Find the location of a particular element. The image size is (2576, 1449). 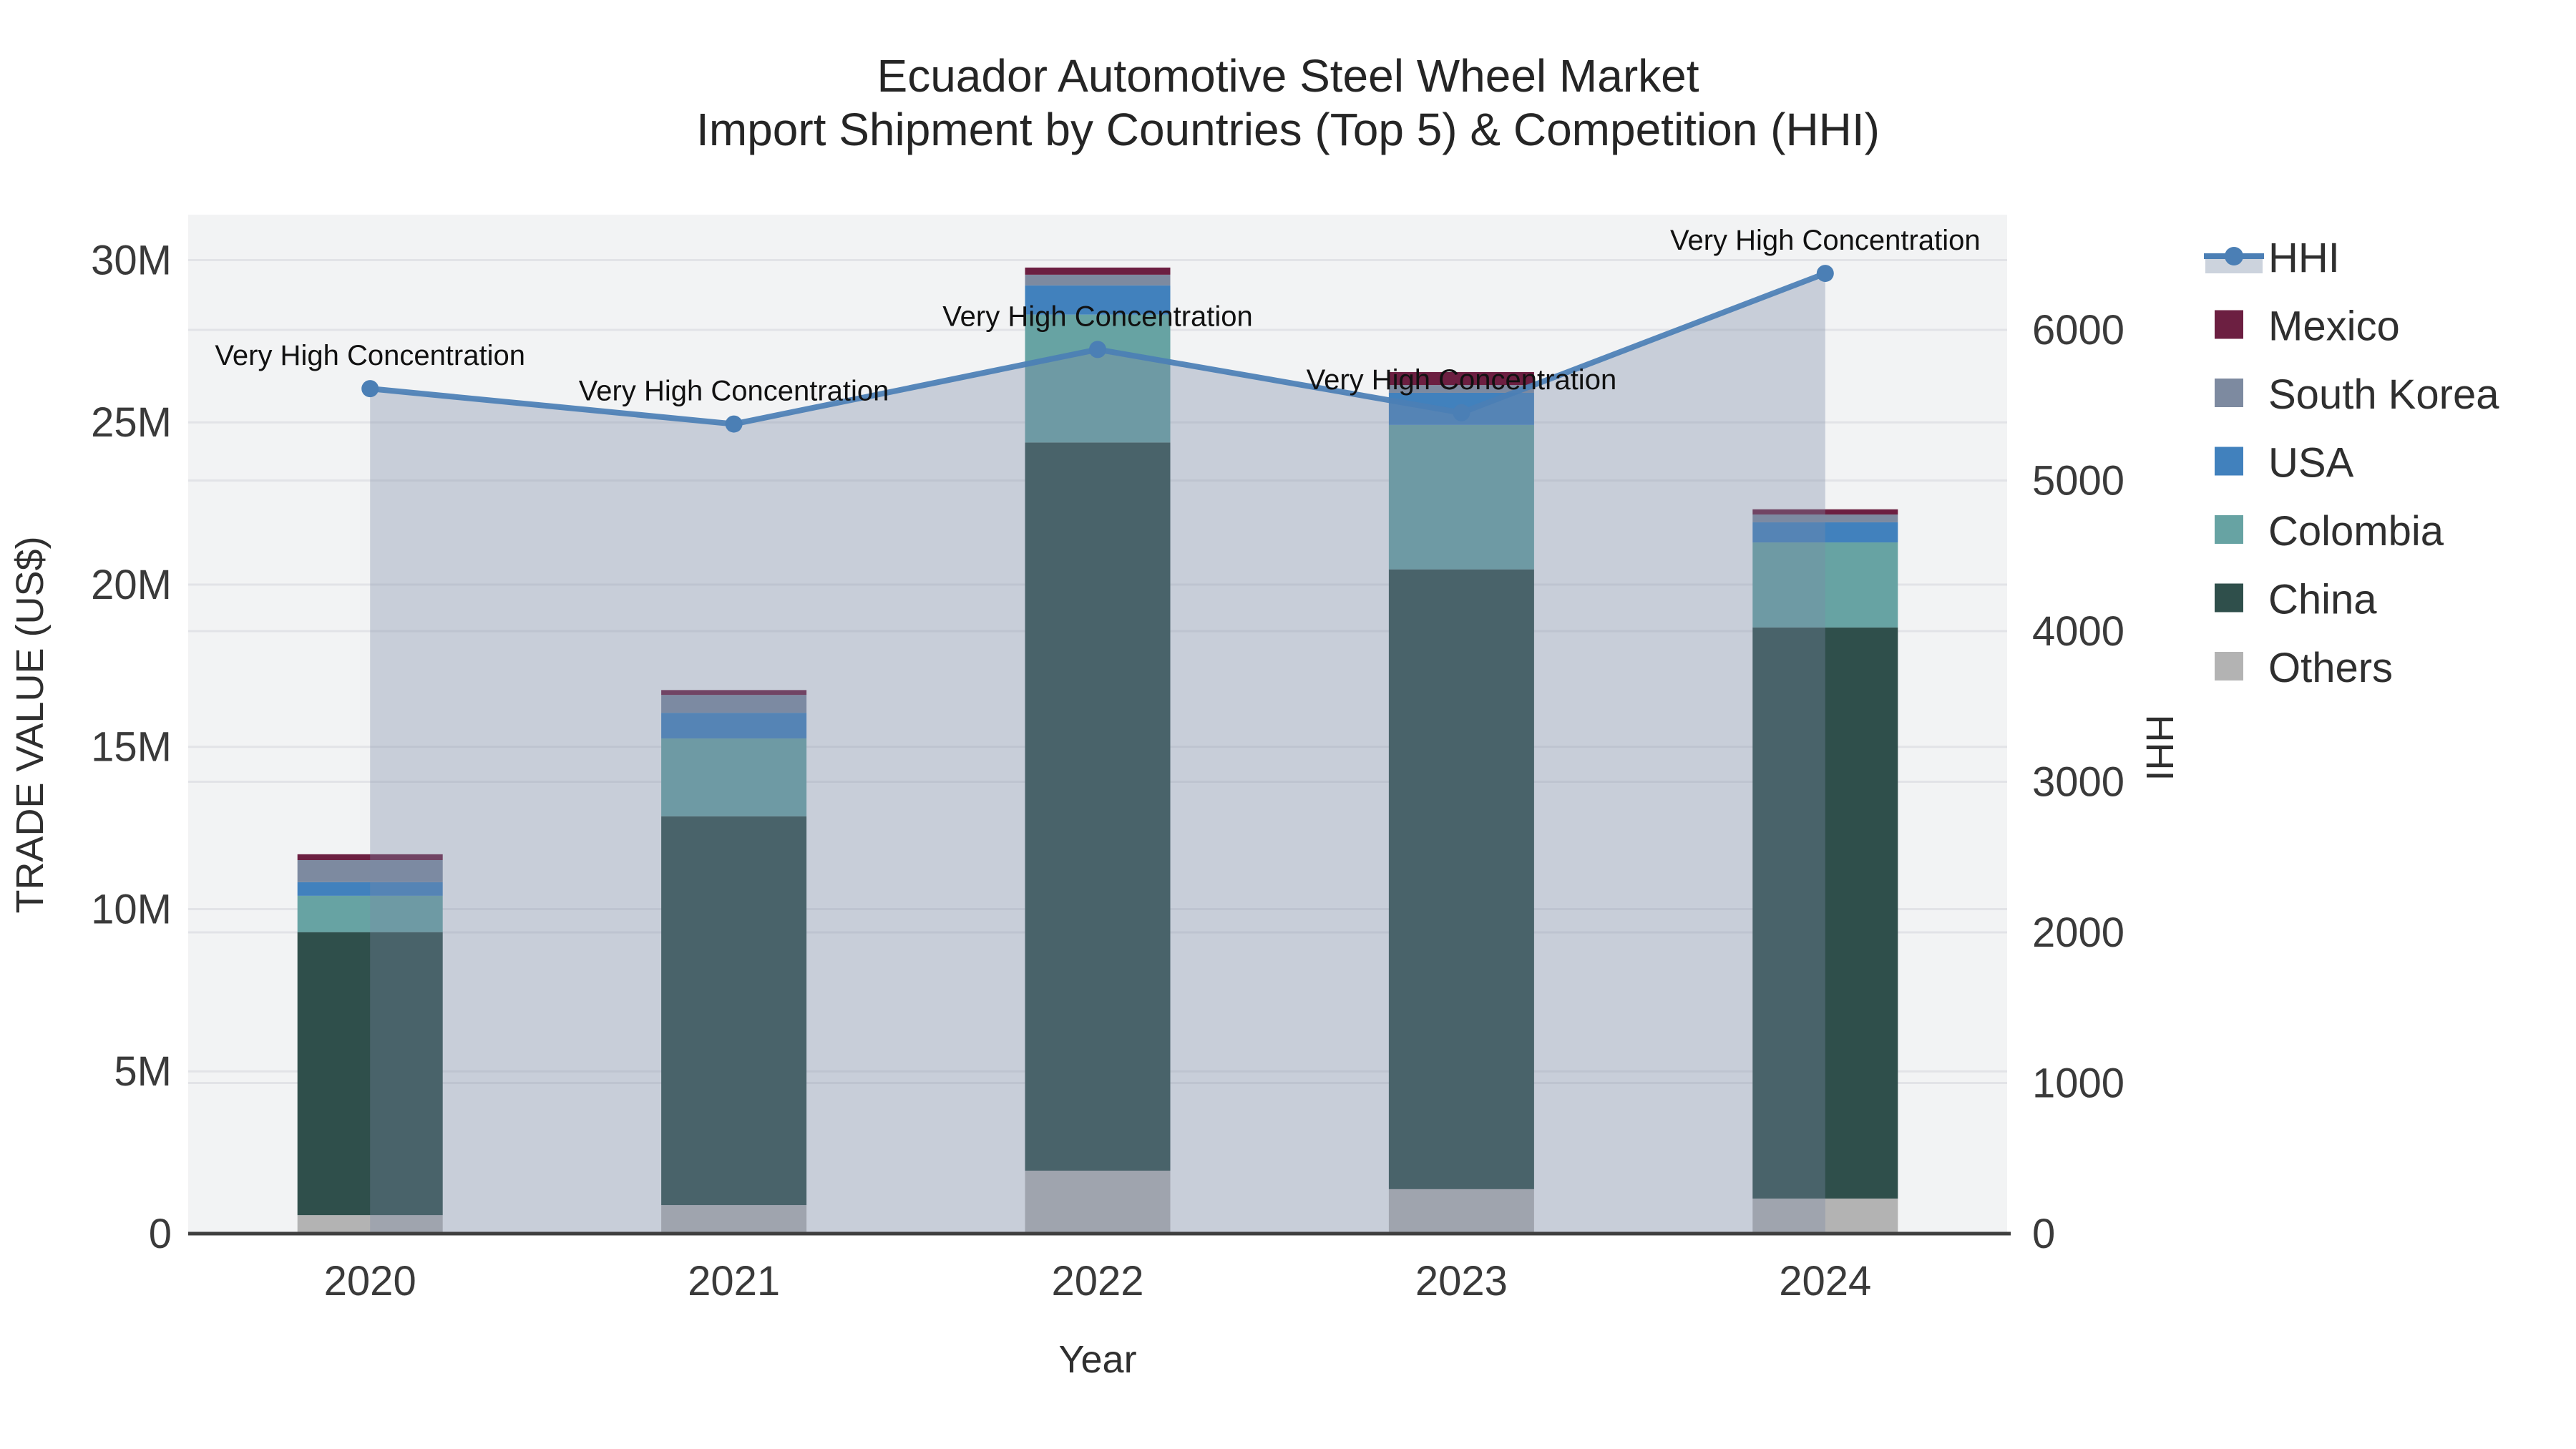

bar-segment-south-korea-2022 is located at coordinates (1098, 280).